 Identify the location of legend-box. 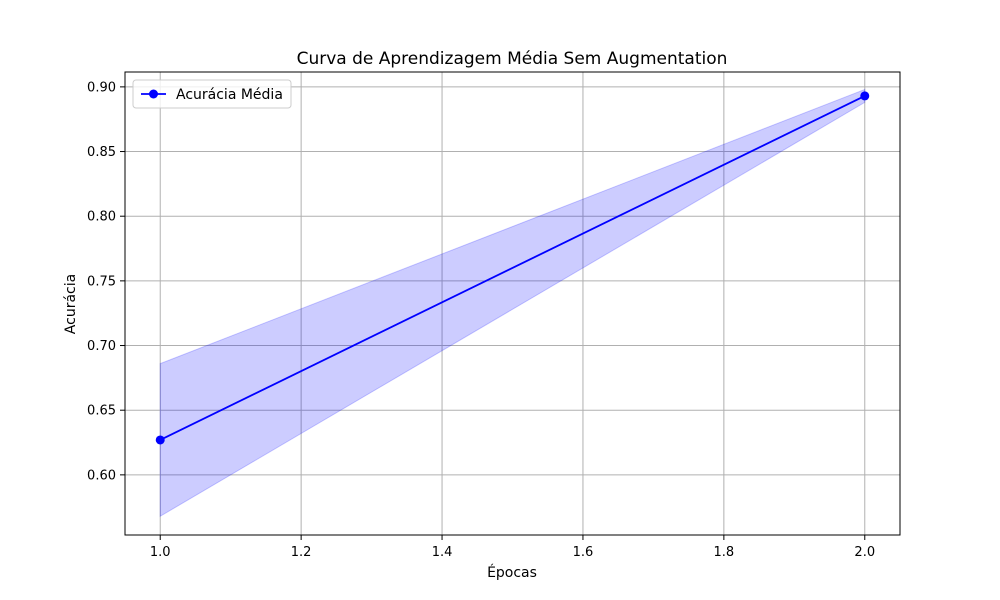
(212, 94).